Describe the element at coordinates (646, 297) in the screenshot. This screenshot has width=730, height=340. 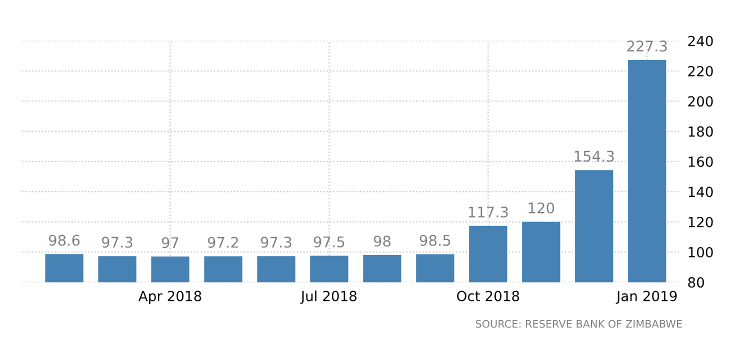
I see `x-tick-label: Jan 2019` at that location.